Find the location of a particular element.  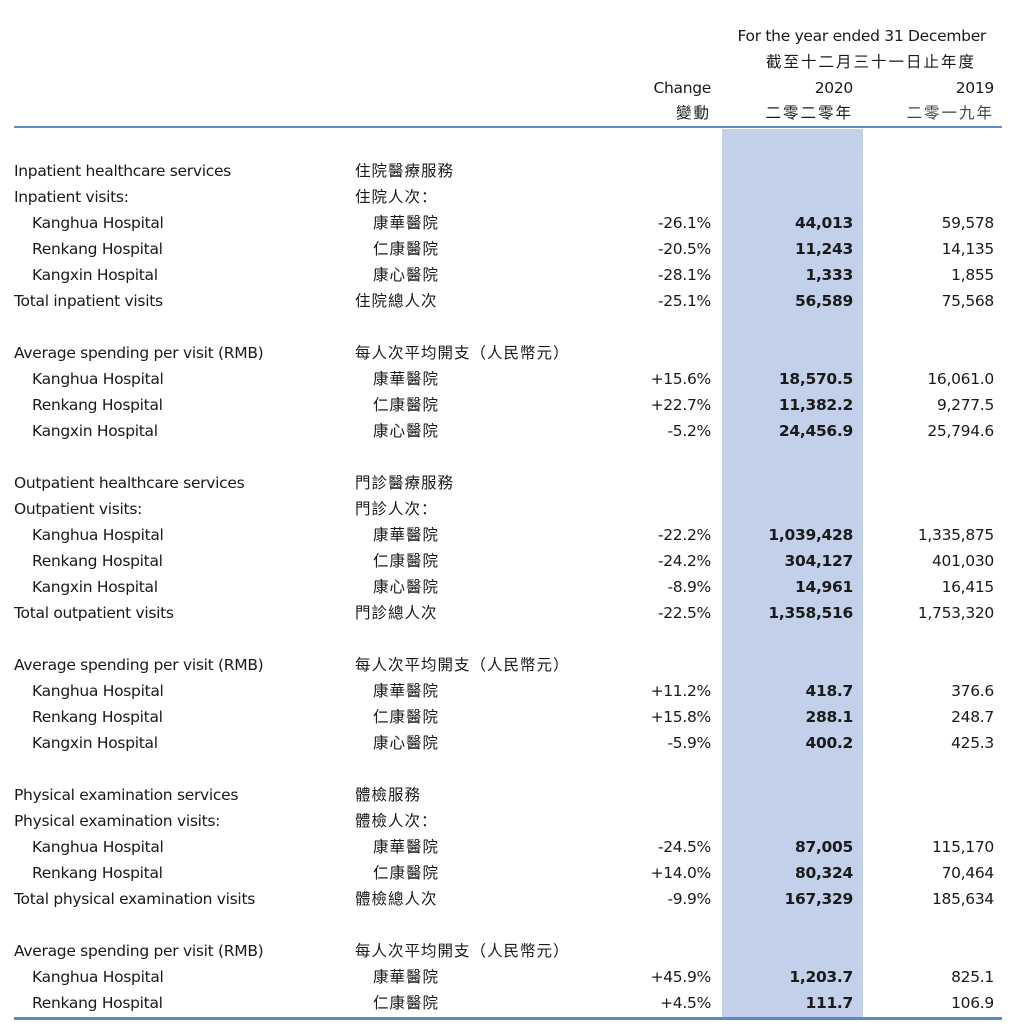

value-2019-cell: 401,030 is located at coordinates (963, 561).